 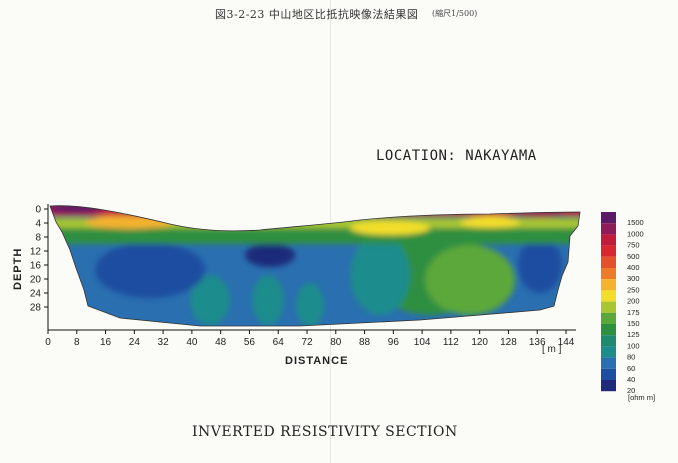 I want to click on x-tick-label: 0, so click(x=48, y=342).